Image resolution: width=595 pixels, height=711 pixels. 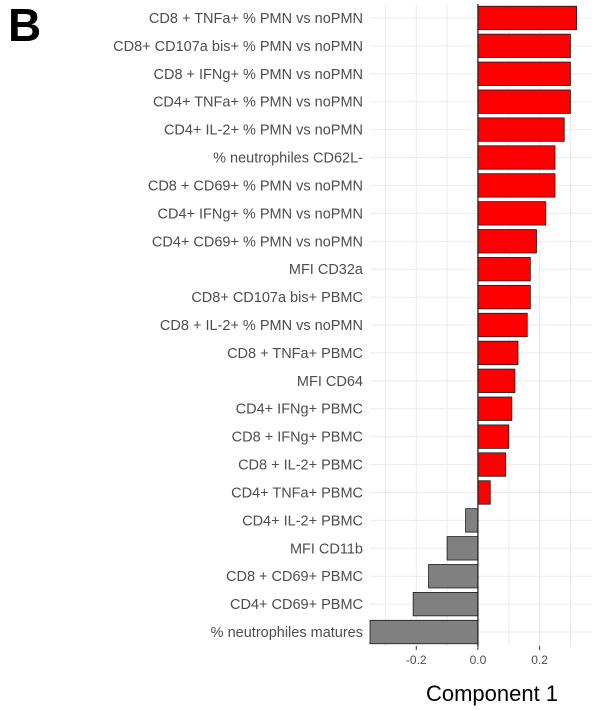 I want to click on category-label: CD8 + IL-2+ % PMN vs noPMN, so click(x=261, y=326).